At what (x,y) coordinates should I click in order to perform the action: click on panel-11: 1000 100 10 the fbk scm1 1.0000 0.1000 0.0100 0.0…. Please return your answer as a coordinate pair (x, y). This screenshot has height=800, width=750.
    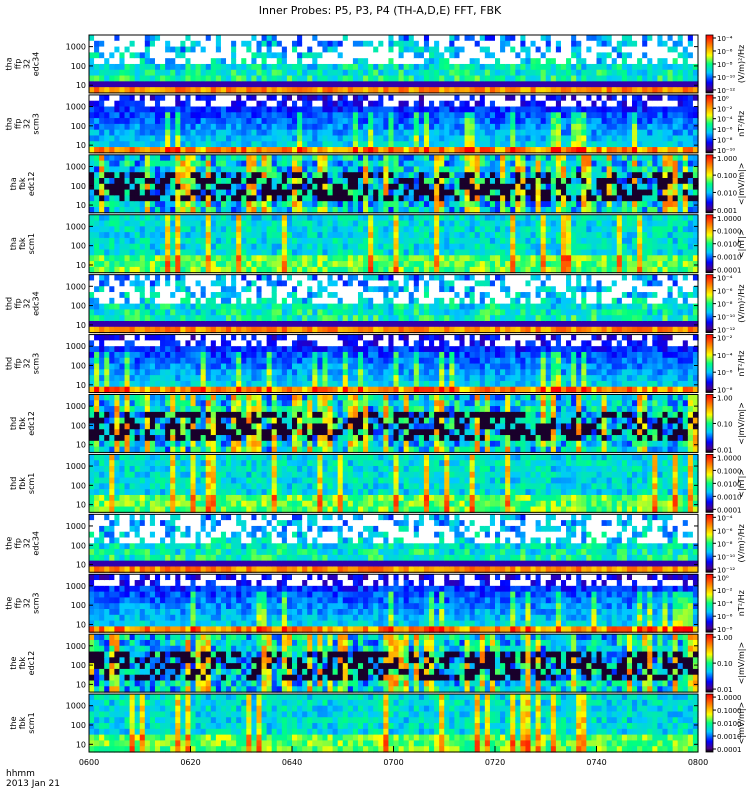
    Looking at the image, I should click on (377, 723).